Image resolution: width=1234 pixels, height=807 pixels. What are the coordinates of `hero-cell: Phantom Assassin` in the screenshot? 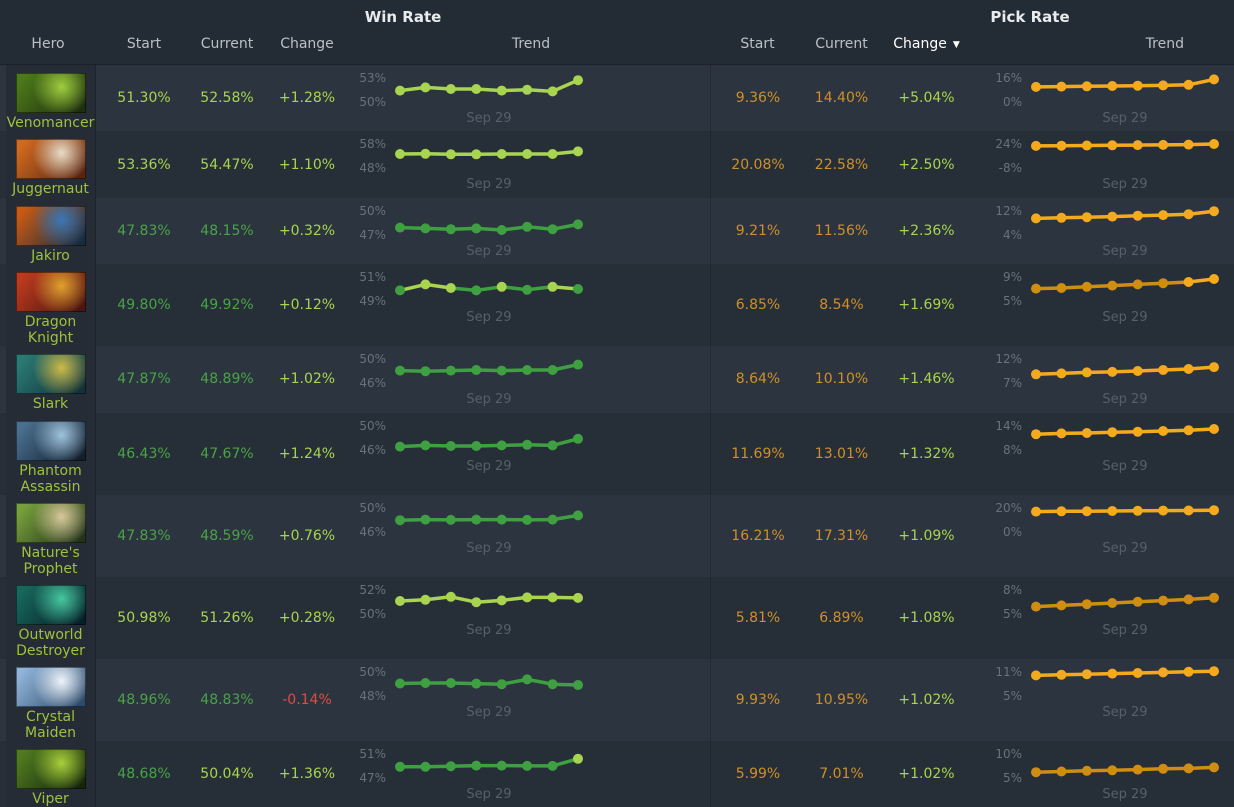 It's located at (48, 453).